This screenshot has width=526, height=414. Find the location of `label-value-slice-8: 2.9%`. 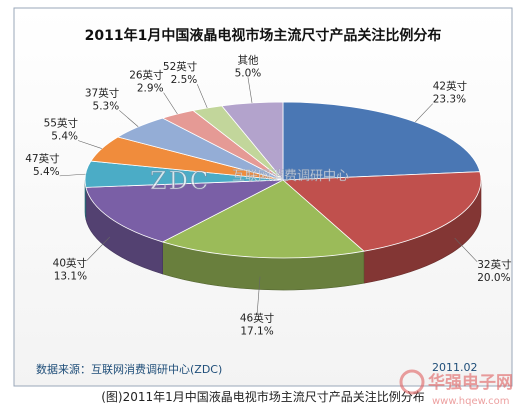

label-value-slice-8: 2.9% is located at coordinates (150, 89).